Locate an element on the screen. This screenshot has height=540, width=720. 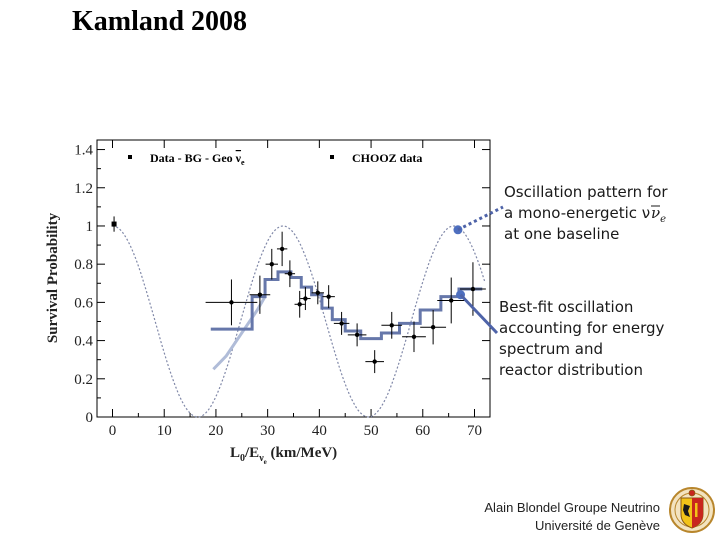
best-fit-step-histogram is located at coordinates (346, 305).